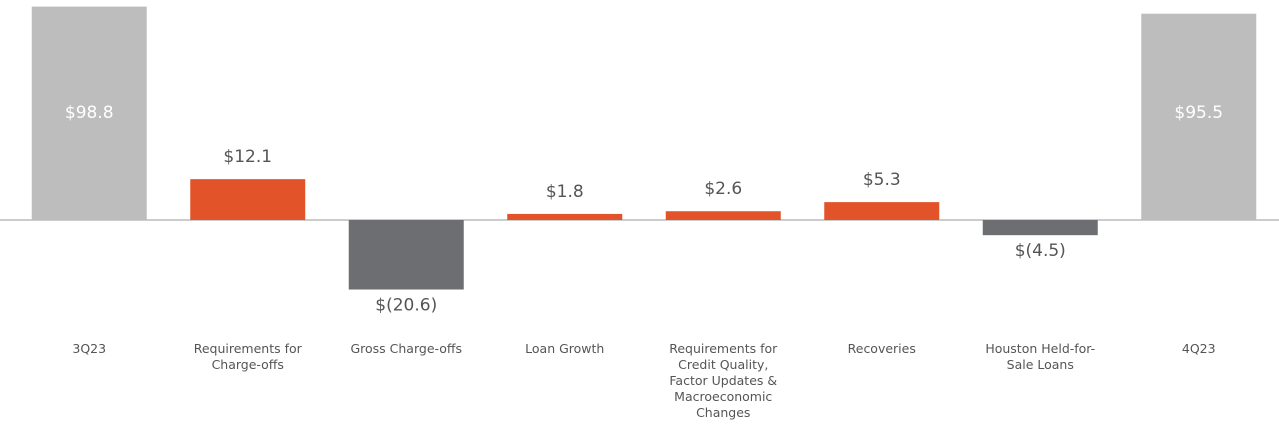 Image resolution: width=1279 pixels, height=438 pixels. I want to click on x-tick-label: Loan Growth, so click(565, 348).